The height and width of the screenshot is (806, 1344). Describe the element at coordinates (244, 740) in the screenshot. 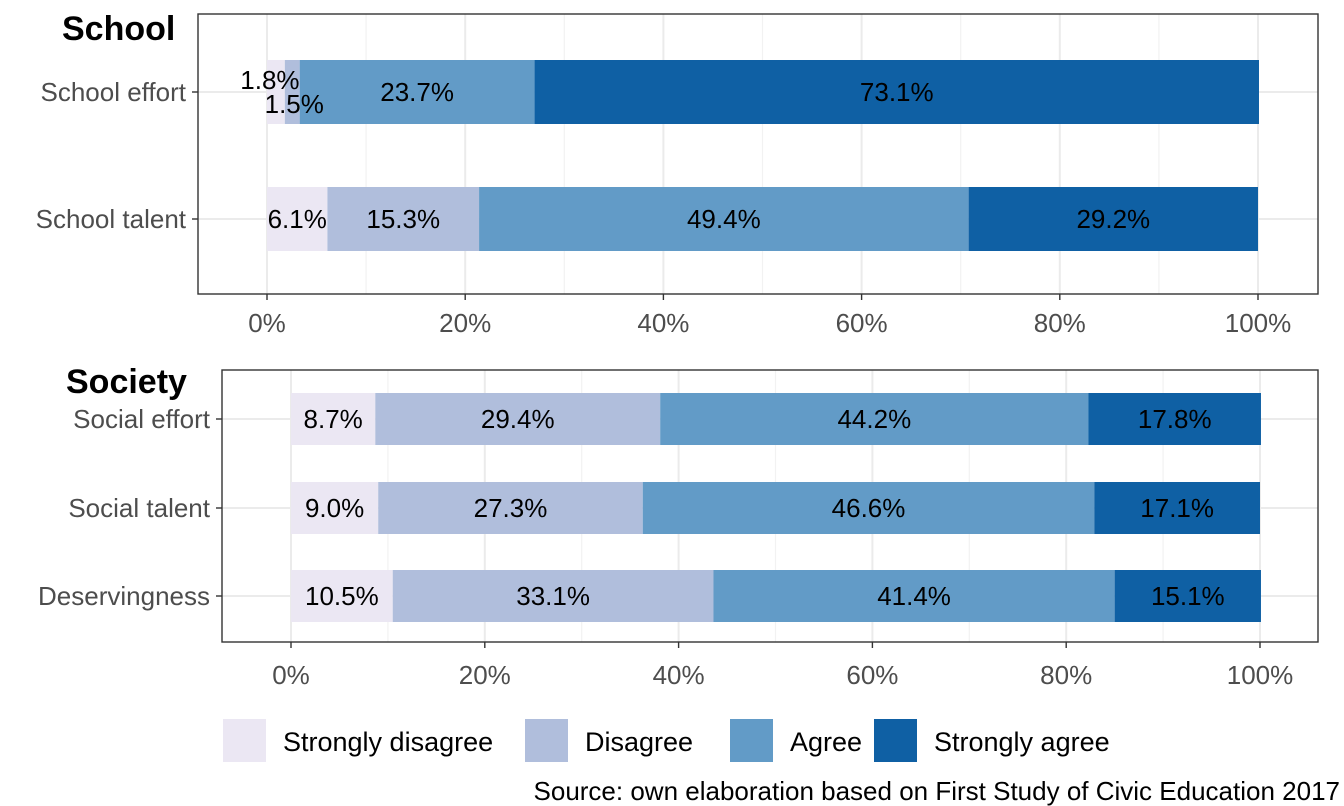

I see `legend-key-strongly-disagree` at that location.